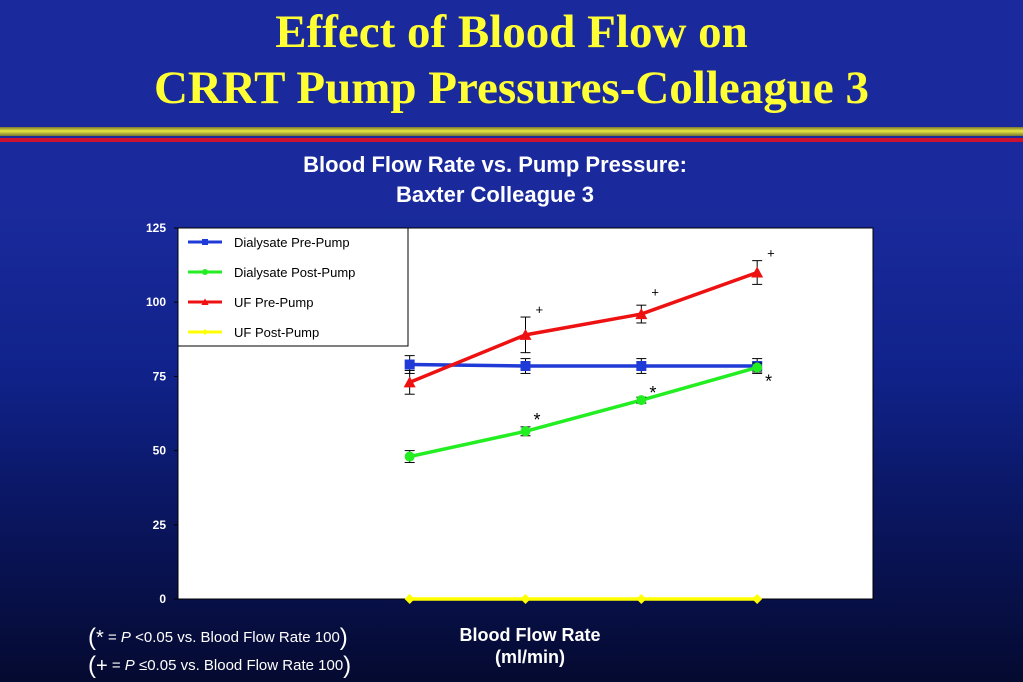 The image size is (1023, 682). Describe the element at coordinates (235, 637) in the screenshot. I see `footnote-text: <0.05 vs. Blood Flow Rate 100` at that location.